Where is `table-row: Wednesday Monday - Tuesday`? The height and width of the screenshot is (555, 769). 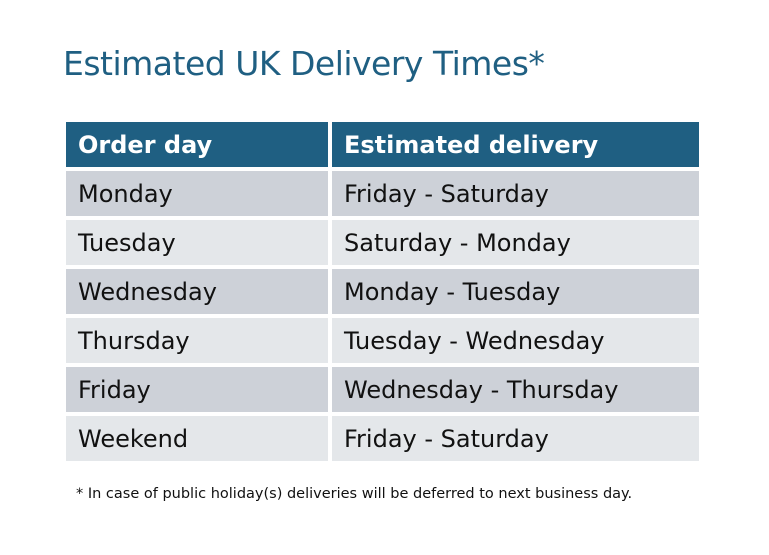 table-row: Wednesday Monday - Tuesday is located at coordinates (382, 291).